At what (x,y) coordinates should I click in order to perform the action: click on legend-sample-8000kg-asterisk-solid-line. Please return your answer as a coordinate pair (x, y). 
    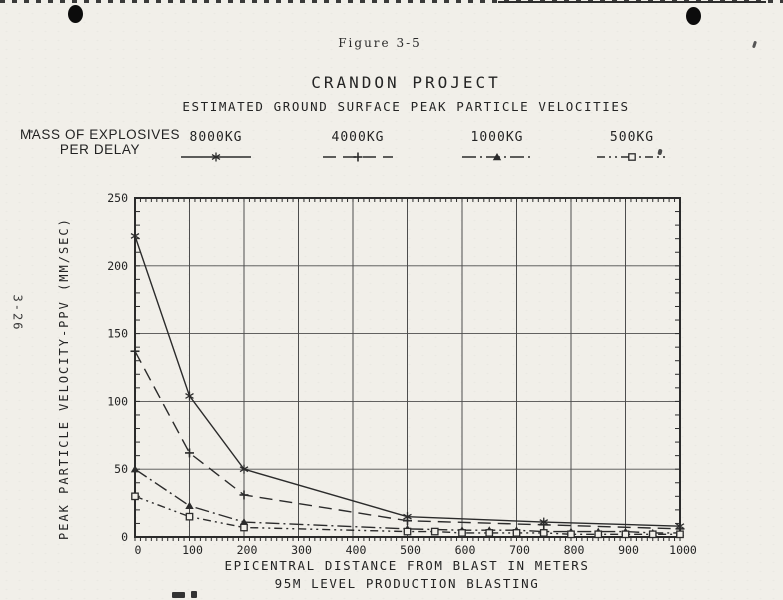
    Looking at the image, I should click on (216, 157).